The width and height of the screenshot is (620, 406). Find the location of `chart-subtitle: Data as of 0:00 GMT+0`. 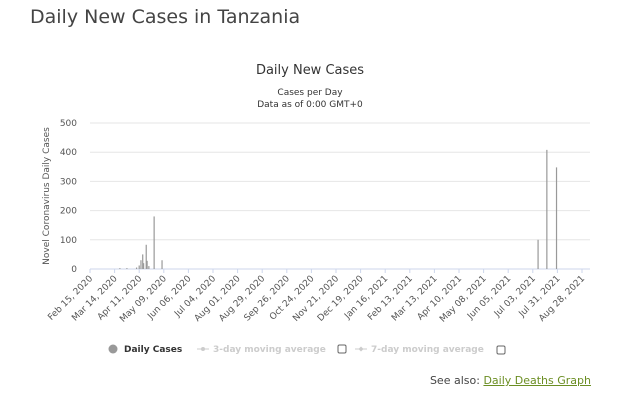

chart-subtitle: Data as of 0:00 GMT+0 is located at coordinates (310, 105).